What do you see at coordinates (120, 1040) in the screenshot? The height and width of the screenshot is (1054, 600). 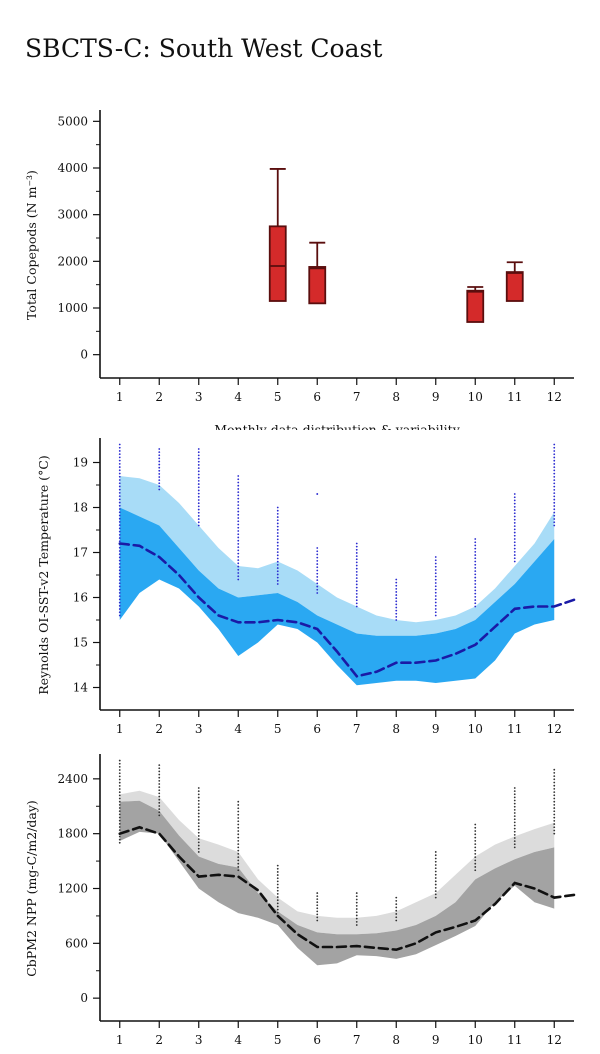 I see `x-tick-label: 1` at bounding box center [120, 1040].